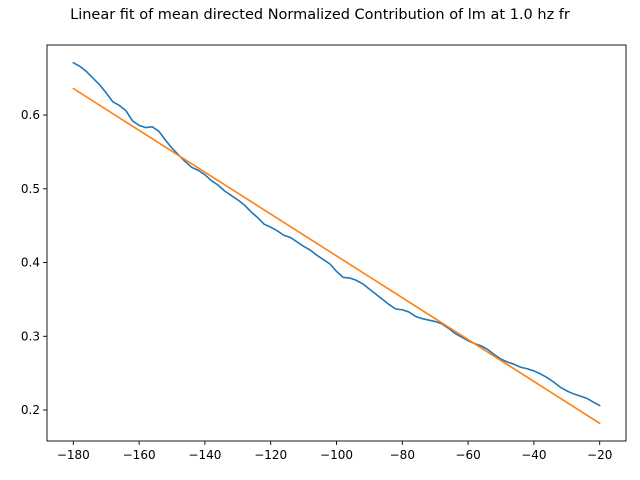  What do you see at coordinates (73, 455) in the screenshot?
I see `x-tick-label: −180` at bounding box center [73, 455].